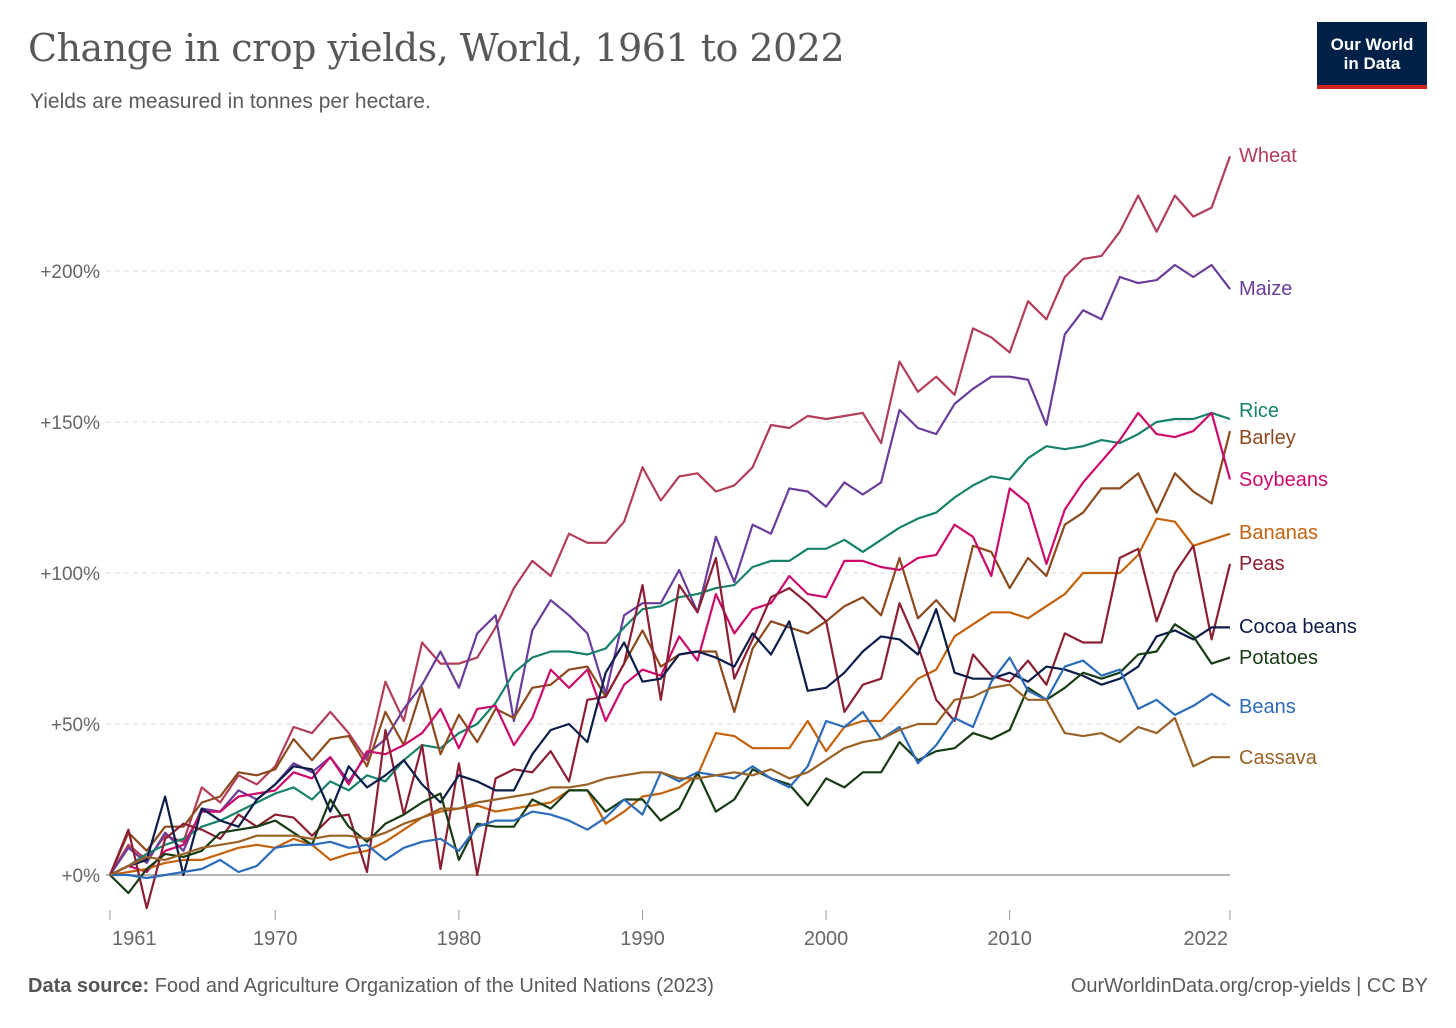 The height and width of the screenshot is (1028, 1456). I want to click on x-tick-label: 2022, so click(1206, 939).